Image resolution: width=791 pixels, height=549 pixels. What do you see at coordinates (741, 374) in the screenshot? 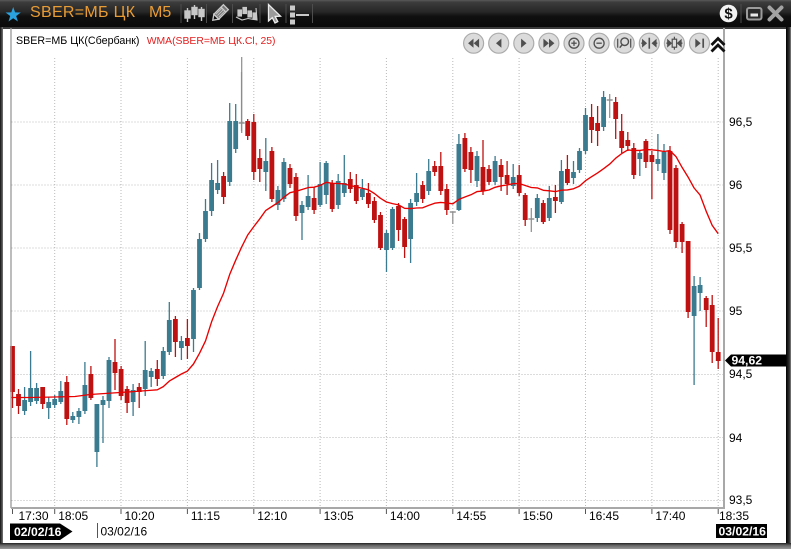
I see `svg-text: 94,5` at bounding box center [741, 374].